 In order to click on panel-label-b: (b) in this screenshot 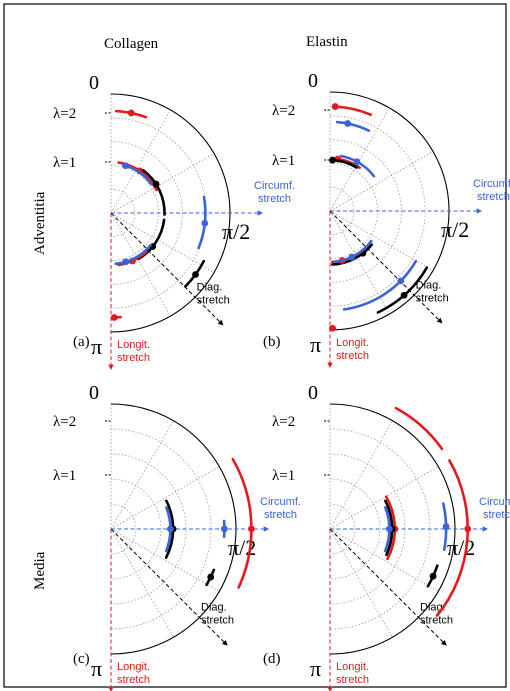, I will do `click(272, 342)`.